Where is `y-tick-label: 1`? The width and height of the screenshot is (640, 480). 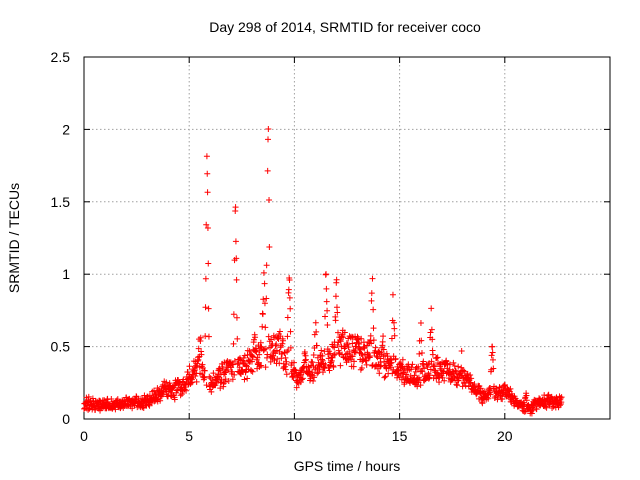 y-tick-label: 1 is located at coordinates (66, 274).